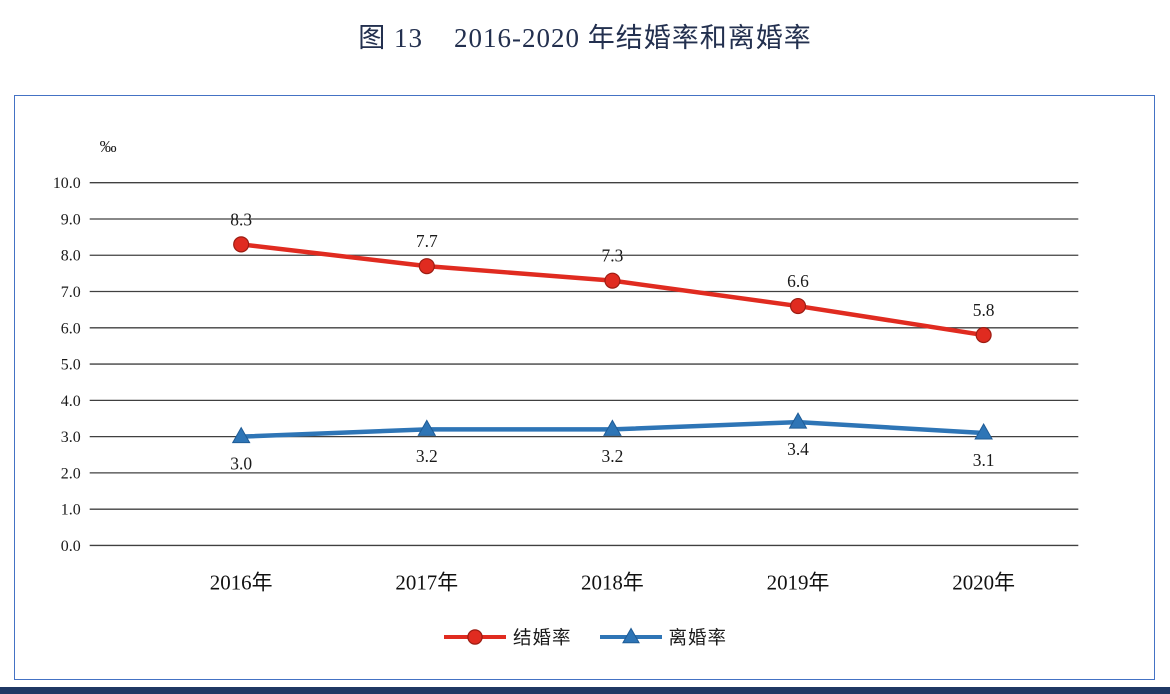  What do you see at coordinates (71, 256) in the screenshot?
I see `y-tick-label: 8.0` at bounding box center [71, 256].